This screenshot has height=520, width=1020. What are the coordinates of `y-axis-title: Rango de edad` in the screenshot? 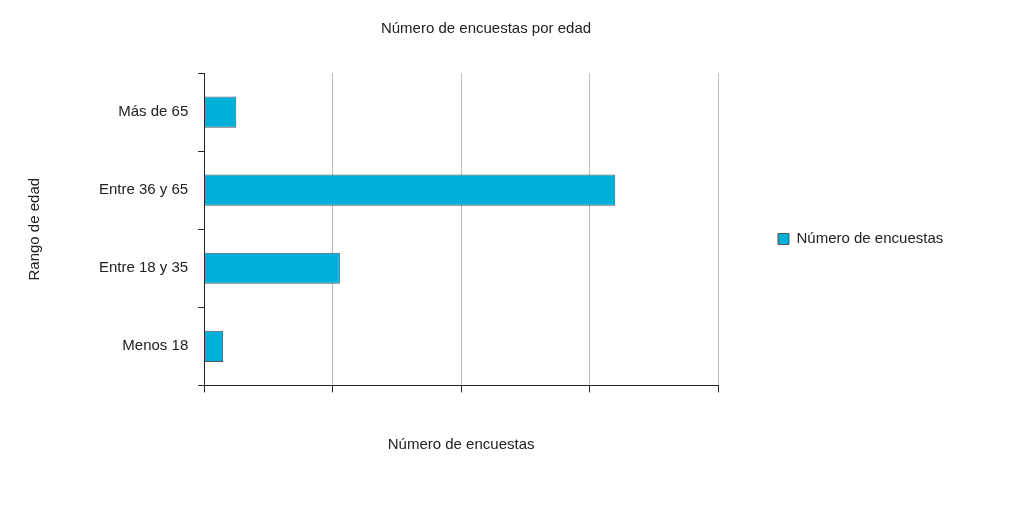 It's located at (34, 229).